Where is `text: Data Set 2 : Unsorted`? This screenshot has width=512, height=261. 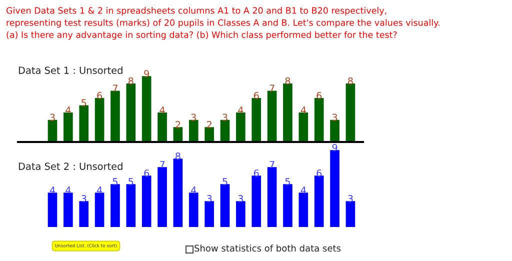 text: Data Set 2 : Unsorted is located at coordinates (70, 166).